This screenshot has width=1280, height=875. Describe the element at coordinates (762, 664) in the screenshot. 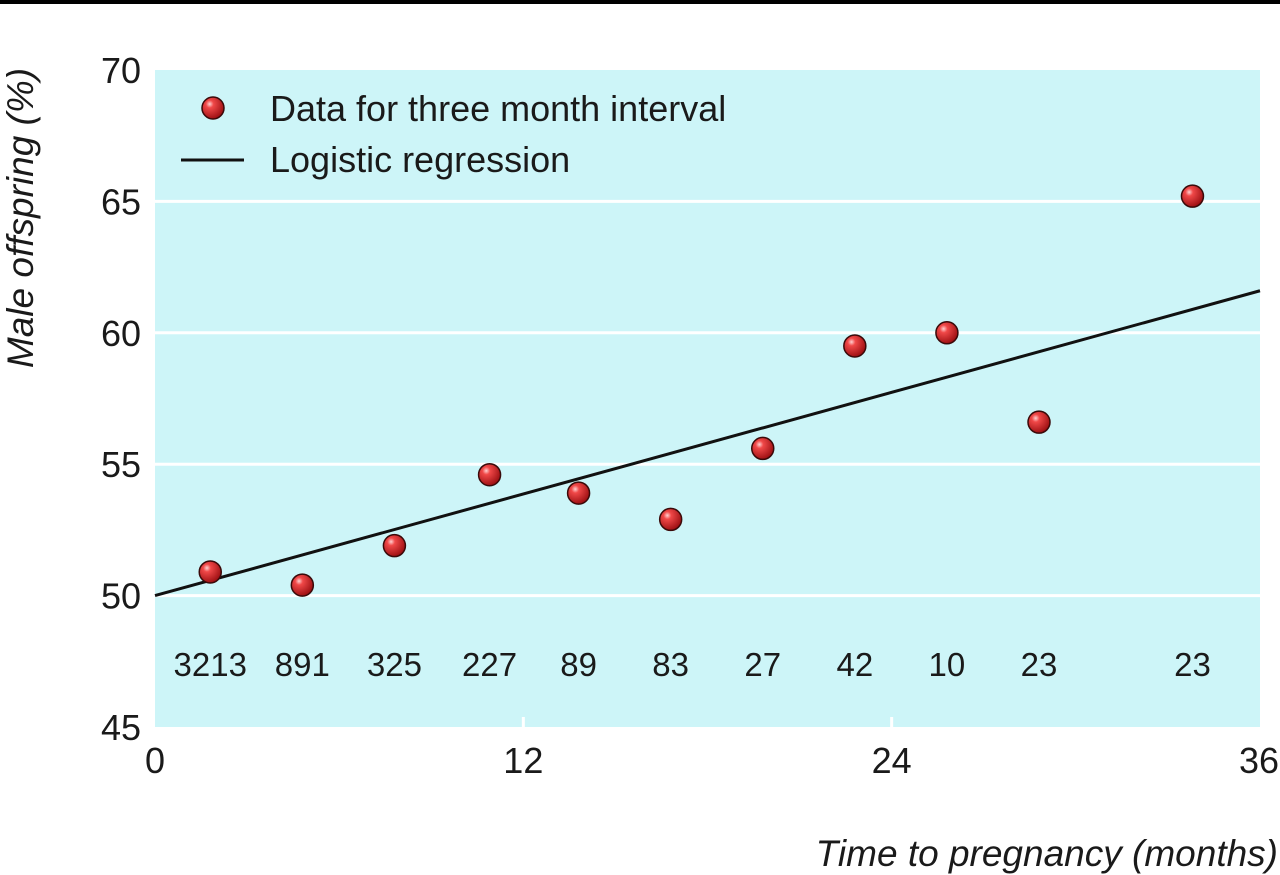

I see `sample-count-label: 27` at that location.